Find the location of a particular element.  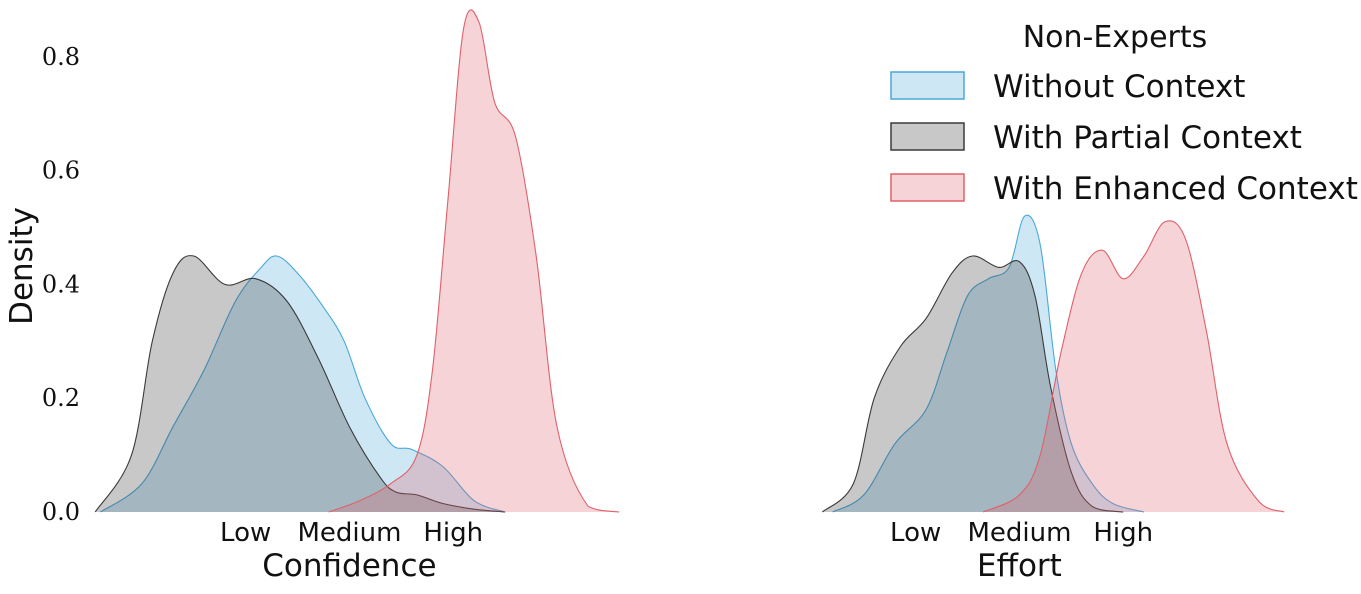

y-tick-label: 0.4 is located at coordinates (61, 284).